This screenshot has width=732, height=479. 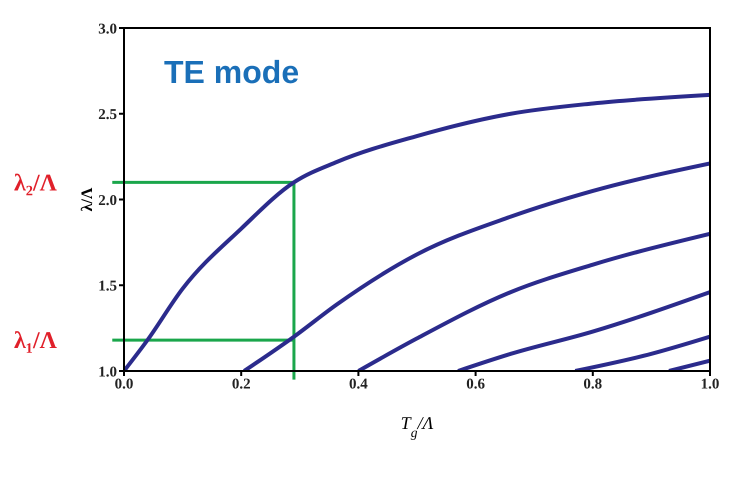 I want to click on ref-line-label: λ₁/Λ, so click(x=36, y=341).